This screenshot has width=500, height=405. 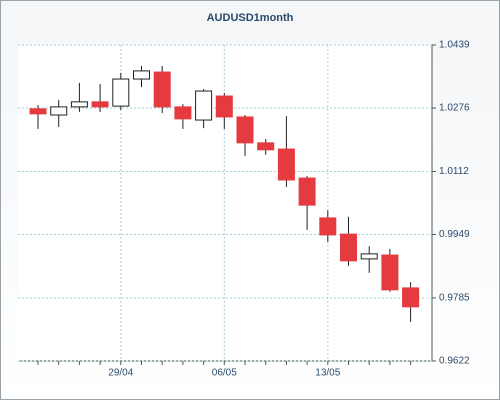 I want to click on y-tick-label: 1.0439, so click(x=454, y=45).